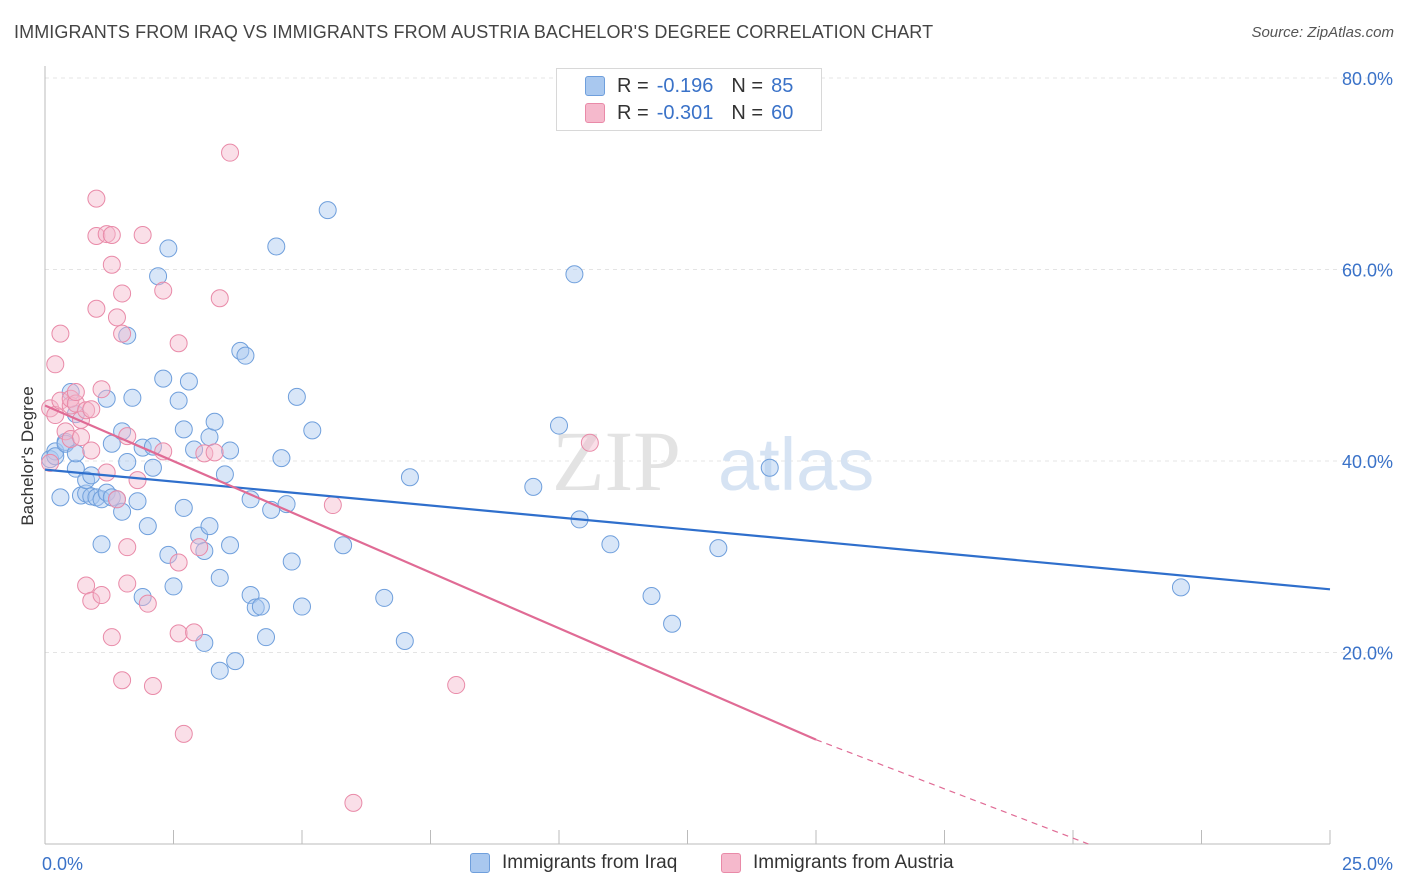  What do you see at coordinates (616, 461) in the screenshot?
I see `watermark-zip: ZIP` at bounding box center [616, 461].